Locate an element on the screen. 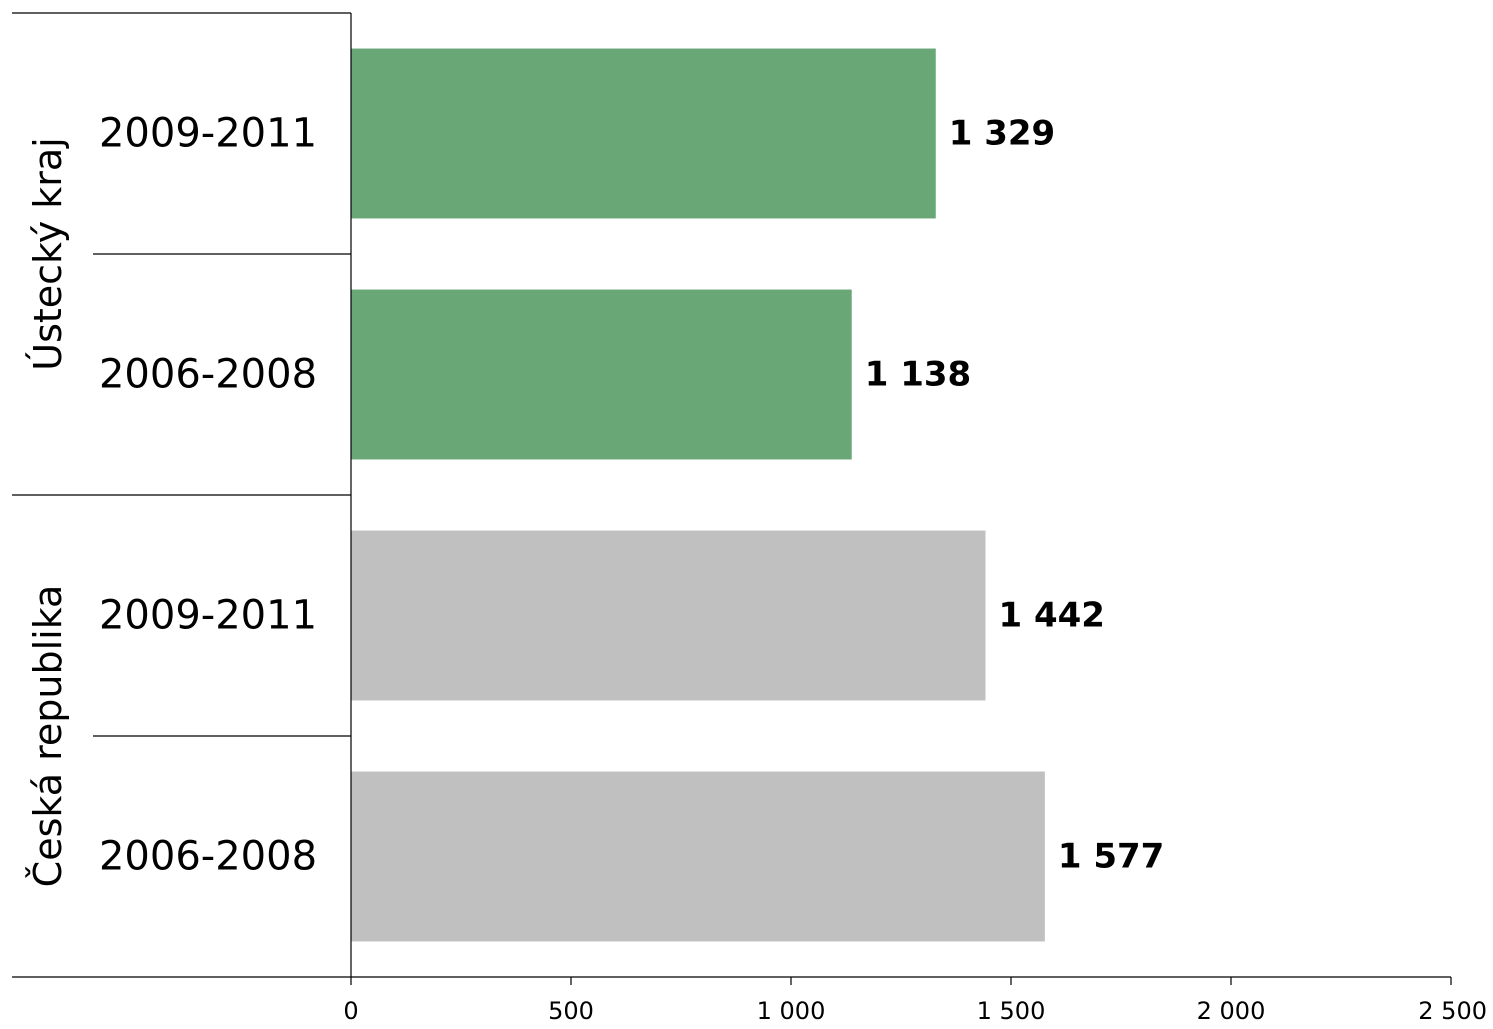 Image resolution: width=1493 pixels, height=1029 pixels. data-label: 1 329 is located at coordinates (1002, 134).